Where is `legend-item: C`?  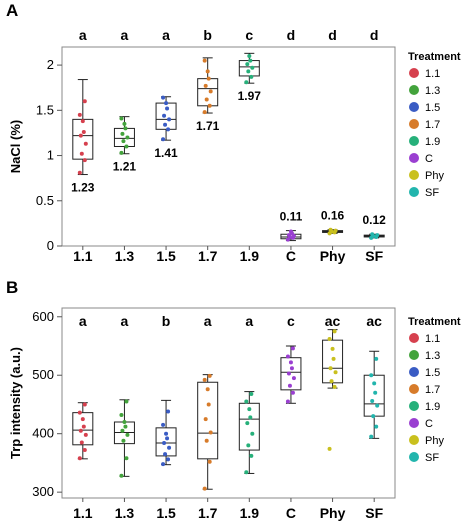 legend-item: C is located at coordinates (421, 424).